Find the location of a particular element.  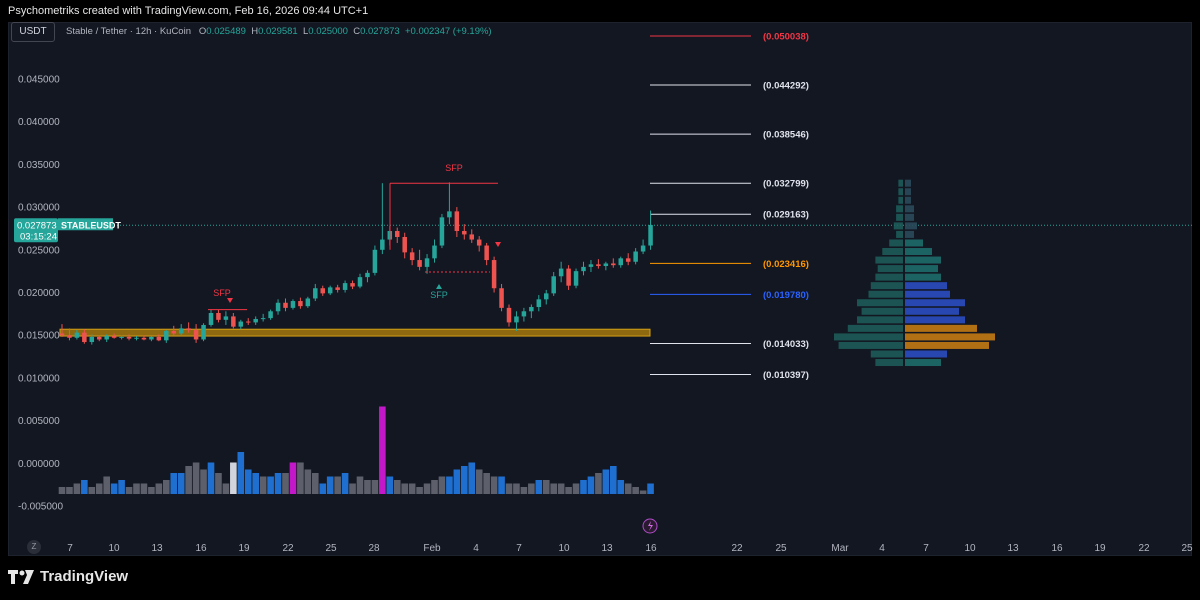

x-tick-label: 28 is located at coordinates (374, 548).